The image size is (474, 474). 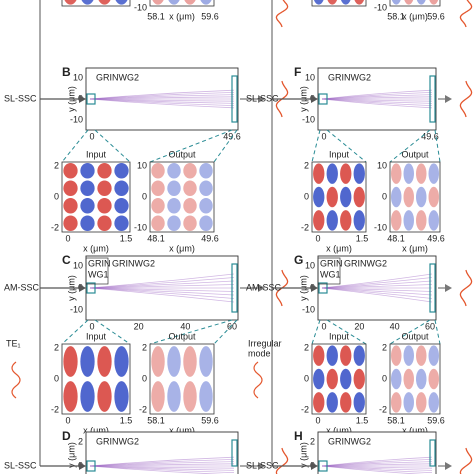 I want to click on source-label: AM-SSC, so click(x=264, y=287).